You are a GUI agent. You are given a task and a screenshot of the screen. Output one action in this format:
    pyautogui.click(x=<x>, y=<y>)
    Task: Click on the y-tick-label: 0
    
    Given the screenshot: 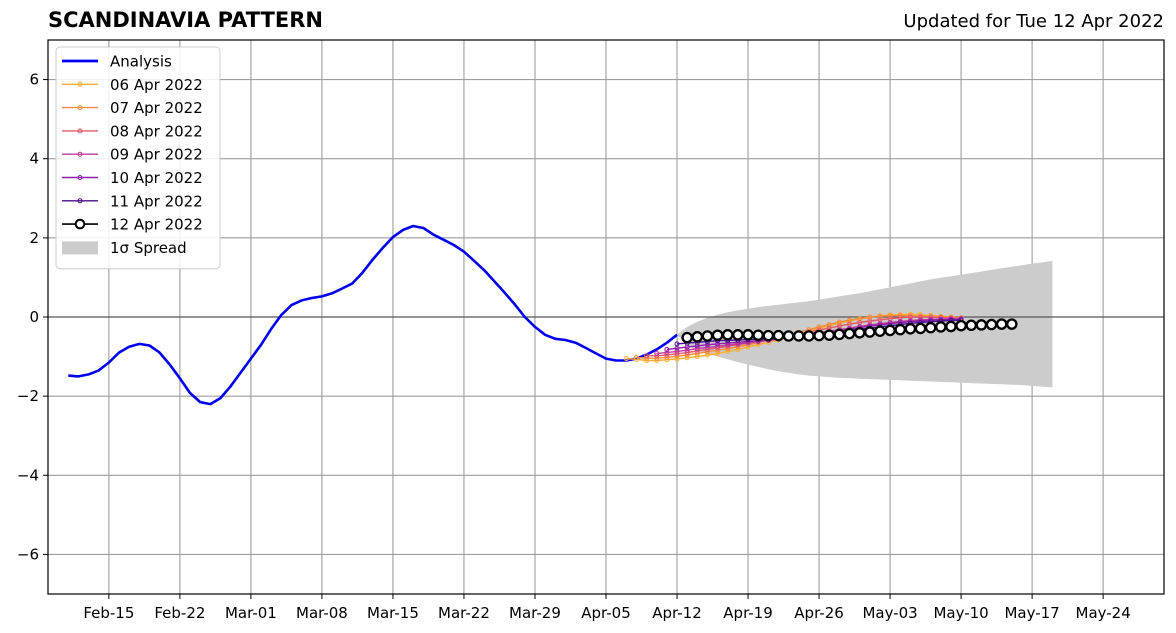 What is the action you would take?
    pyautogui.click(x=34, y=317)
    